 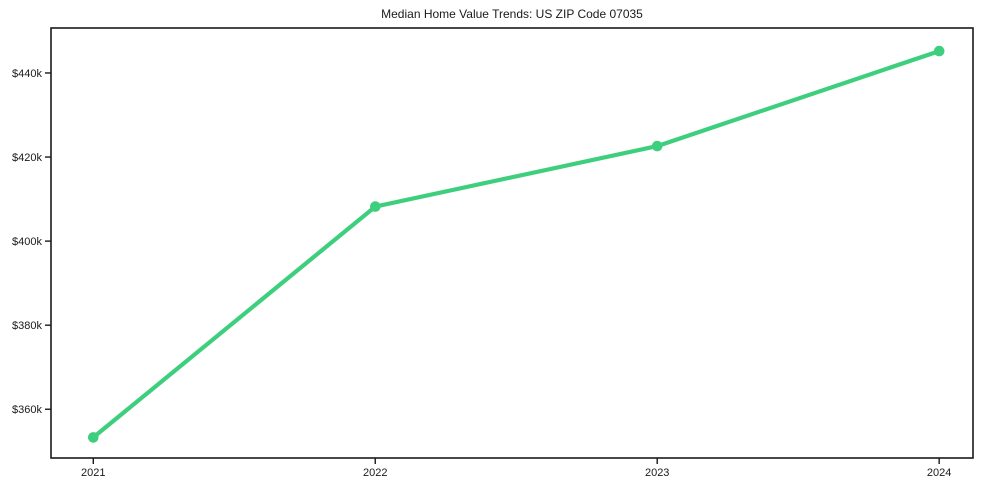 I want to click on y-tick-label: $360k, so click(x=27, y=410).